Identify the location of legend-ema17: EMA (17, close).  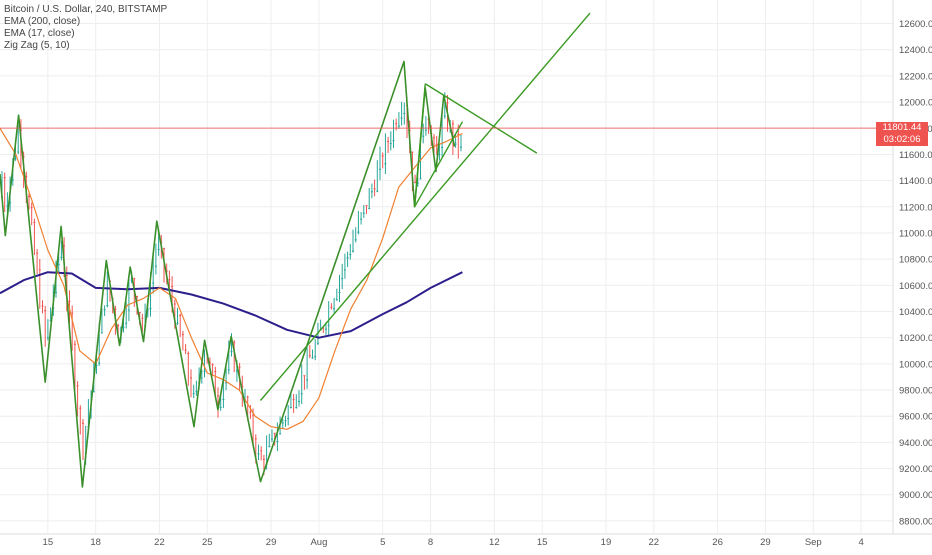
(39, 33).